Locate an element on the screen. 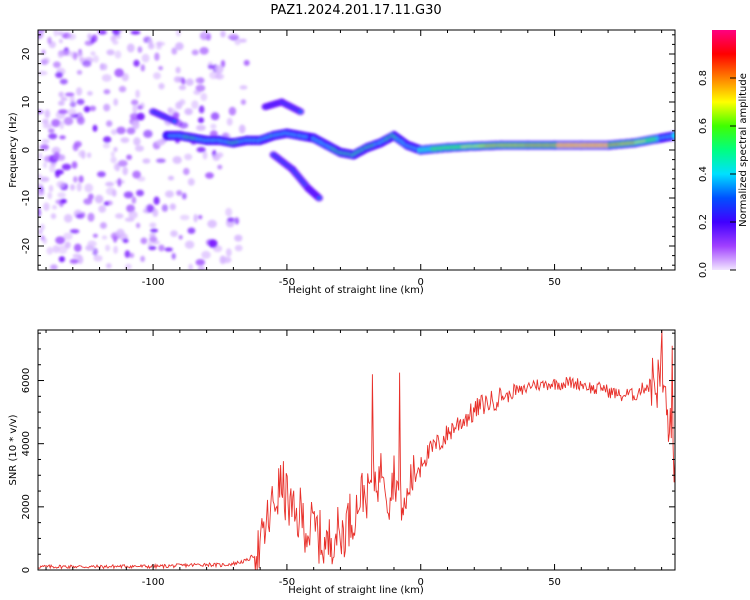 The width and height of the screenshot is (750, 600). spectrogram-x-label: Height of straight line (km) is located at coordinates (356, 290).